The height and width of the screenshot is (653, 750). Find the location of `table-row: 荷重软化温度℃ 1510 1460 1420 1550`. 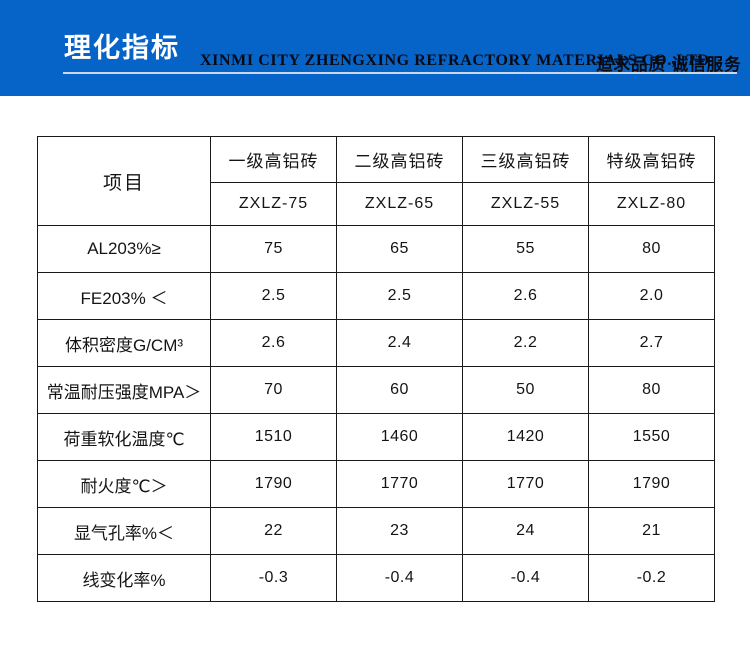

table-row: 荷重软化温度℃ 1510 1460 1420 1550 is located at coordinates (376, 437).